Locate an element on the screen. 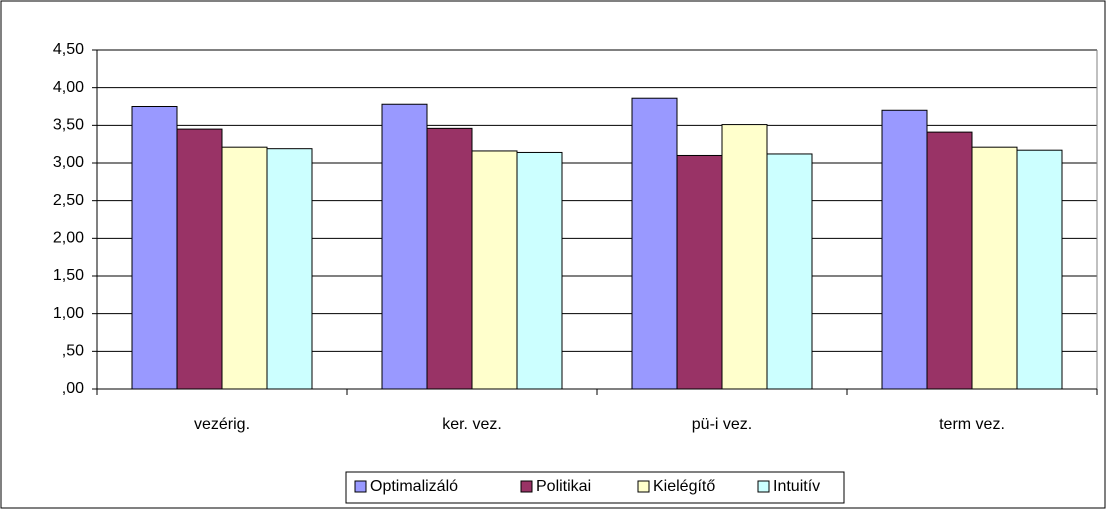 This screenshot has width=1106, height=509. y-tick-label: 4,00 is located at coordinates (68, 87).